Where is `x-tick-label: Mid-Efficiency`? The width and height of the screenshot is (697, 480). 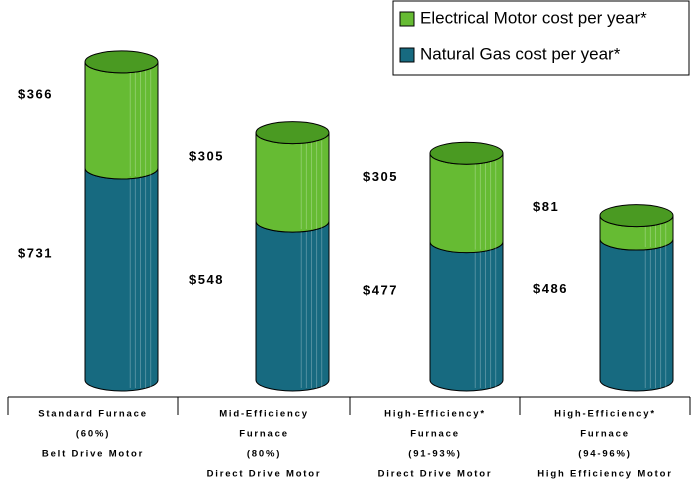
x-tick-label: Mid-Efficiency is located at coordinates (264, 414).